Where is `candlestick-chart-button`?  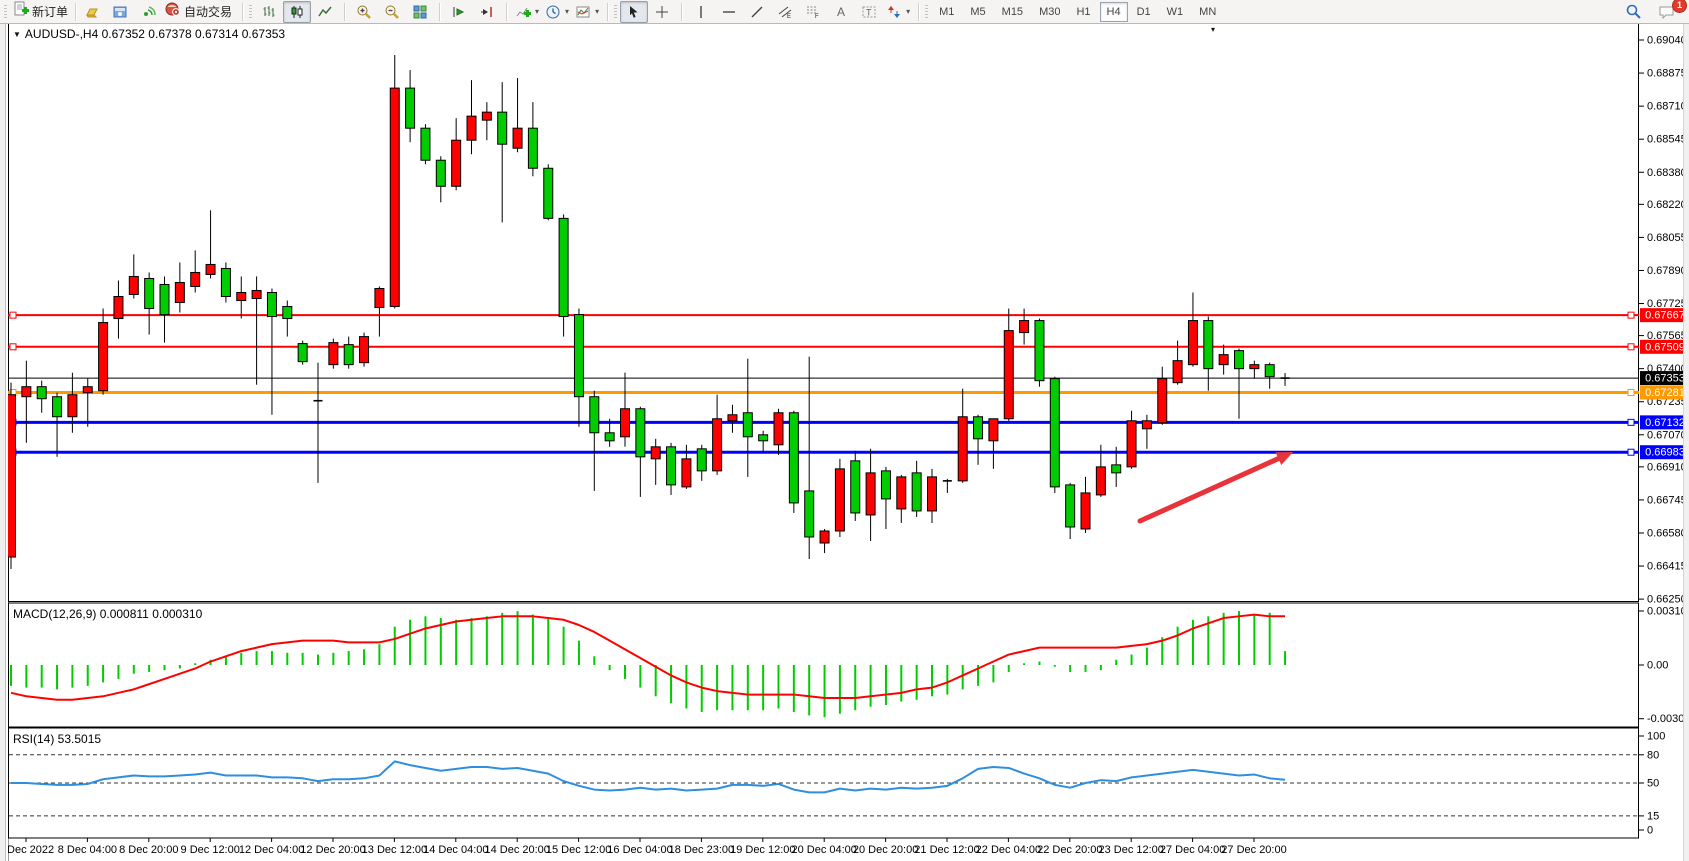 candlestick-chart-button is located at coordinates (297, 11).